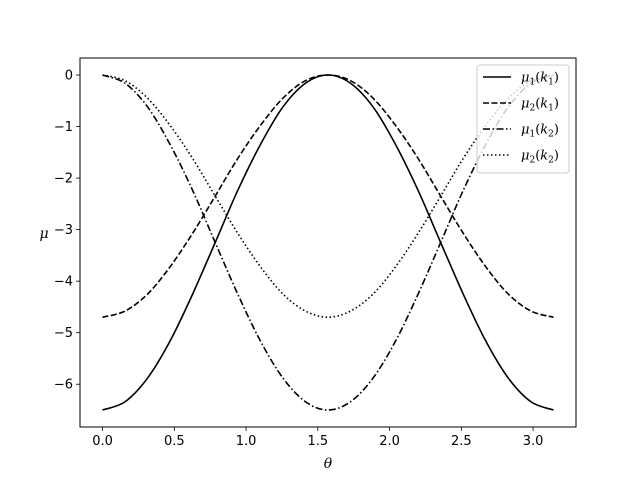 The height and width of the screenshot is (480, 640). Describe the element at coordinates (533, 441) in the screenshot. I see `x-tick-label: 3.0` at that location.